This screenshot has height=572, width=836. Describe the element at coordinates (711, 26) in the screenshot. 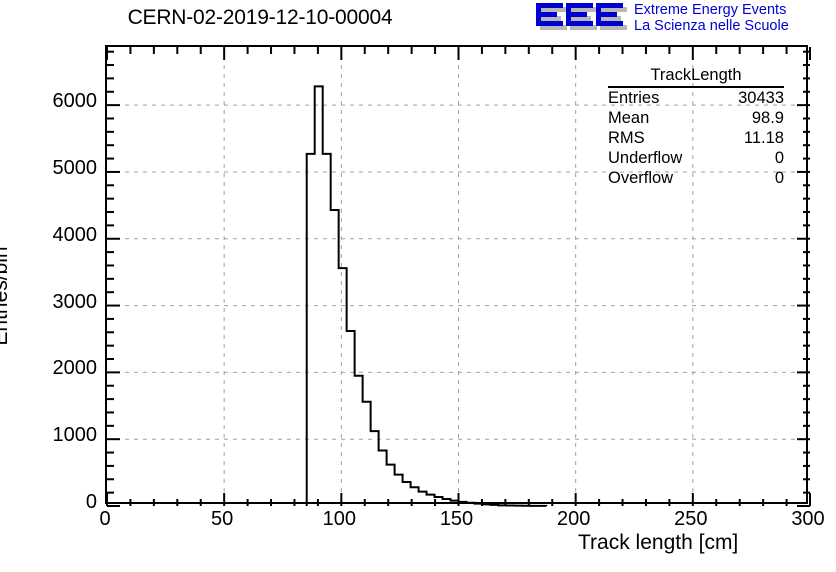

I see `eee-logo-line2: La Scienza nelle Scuole` at that location.